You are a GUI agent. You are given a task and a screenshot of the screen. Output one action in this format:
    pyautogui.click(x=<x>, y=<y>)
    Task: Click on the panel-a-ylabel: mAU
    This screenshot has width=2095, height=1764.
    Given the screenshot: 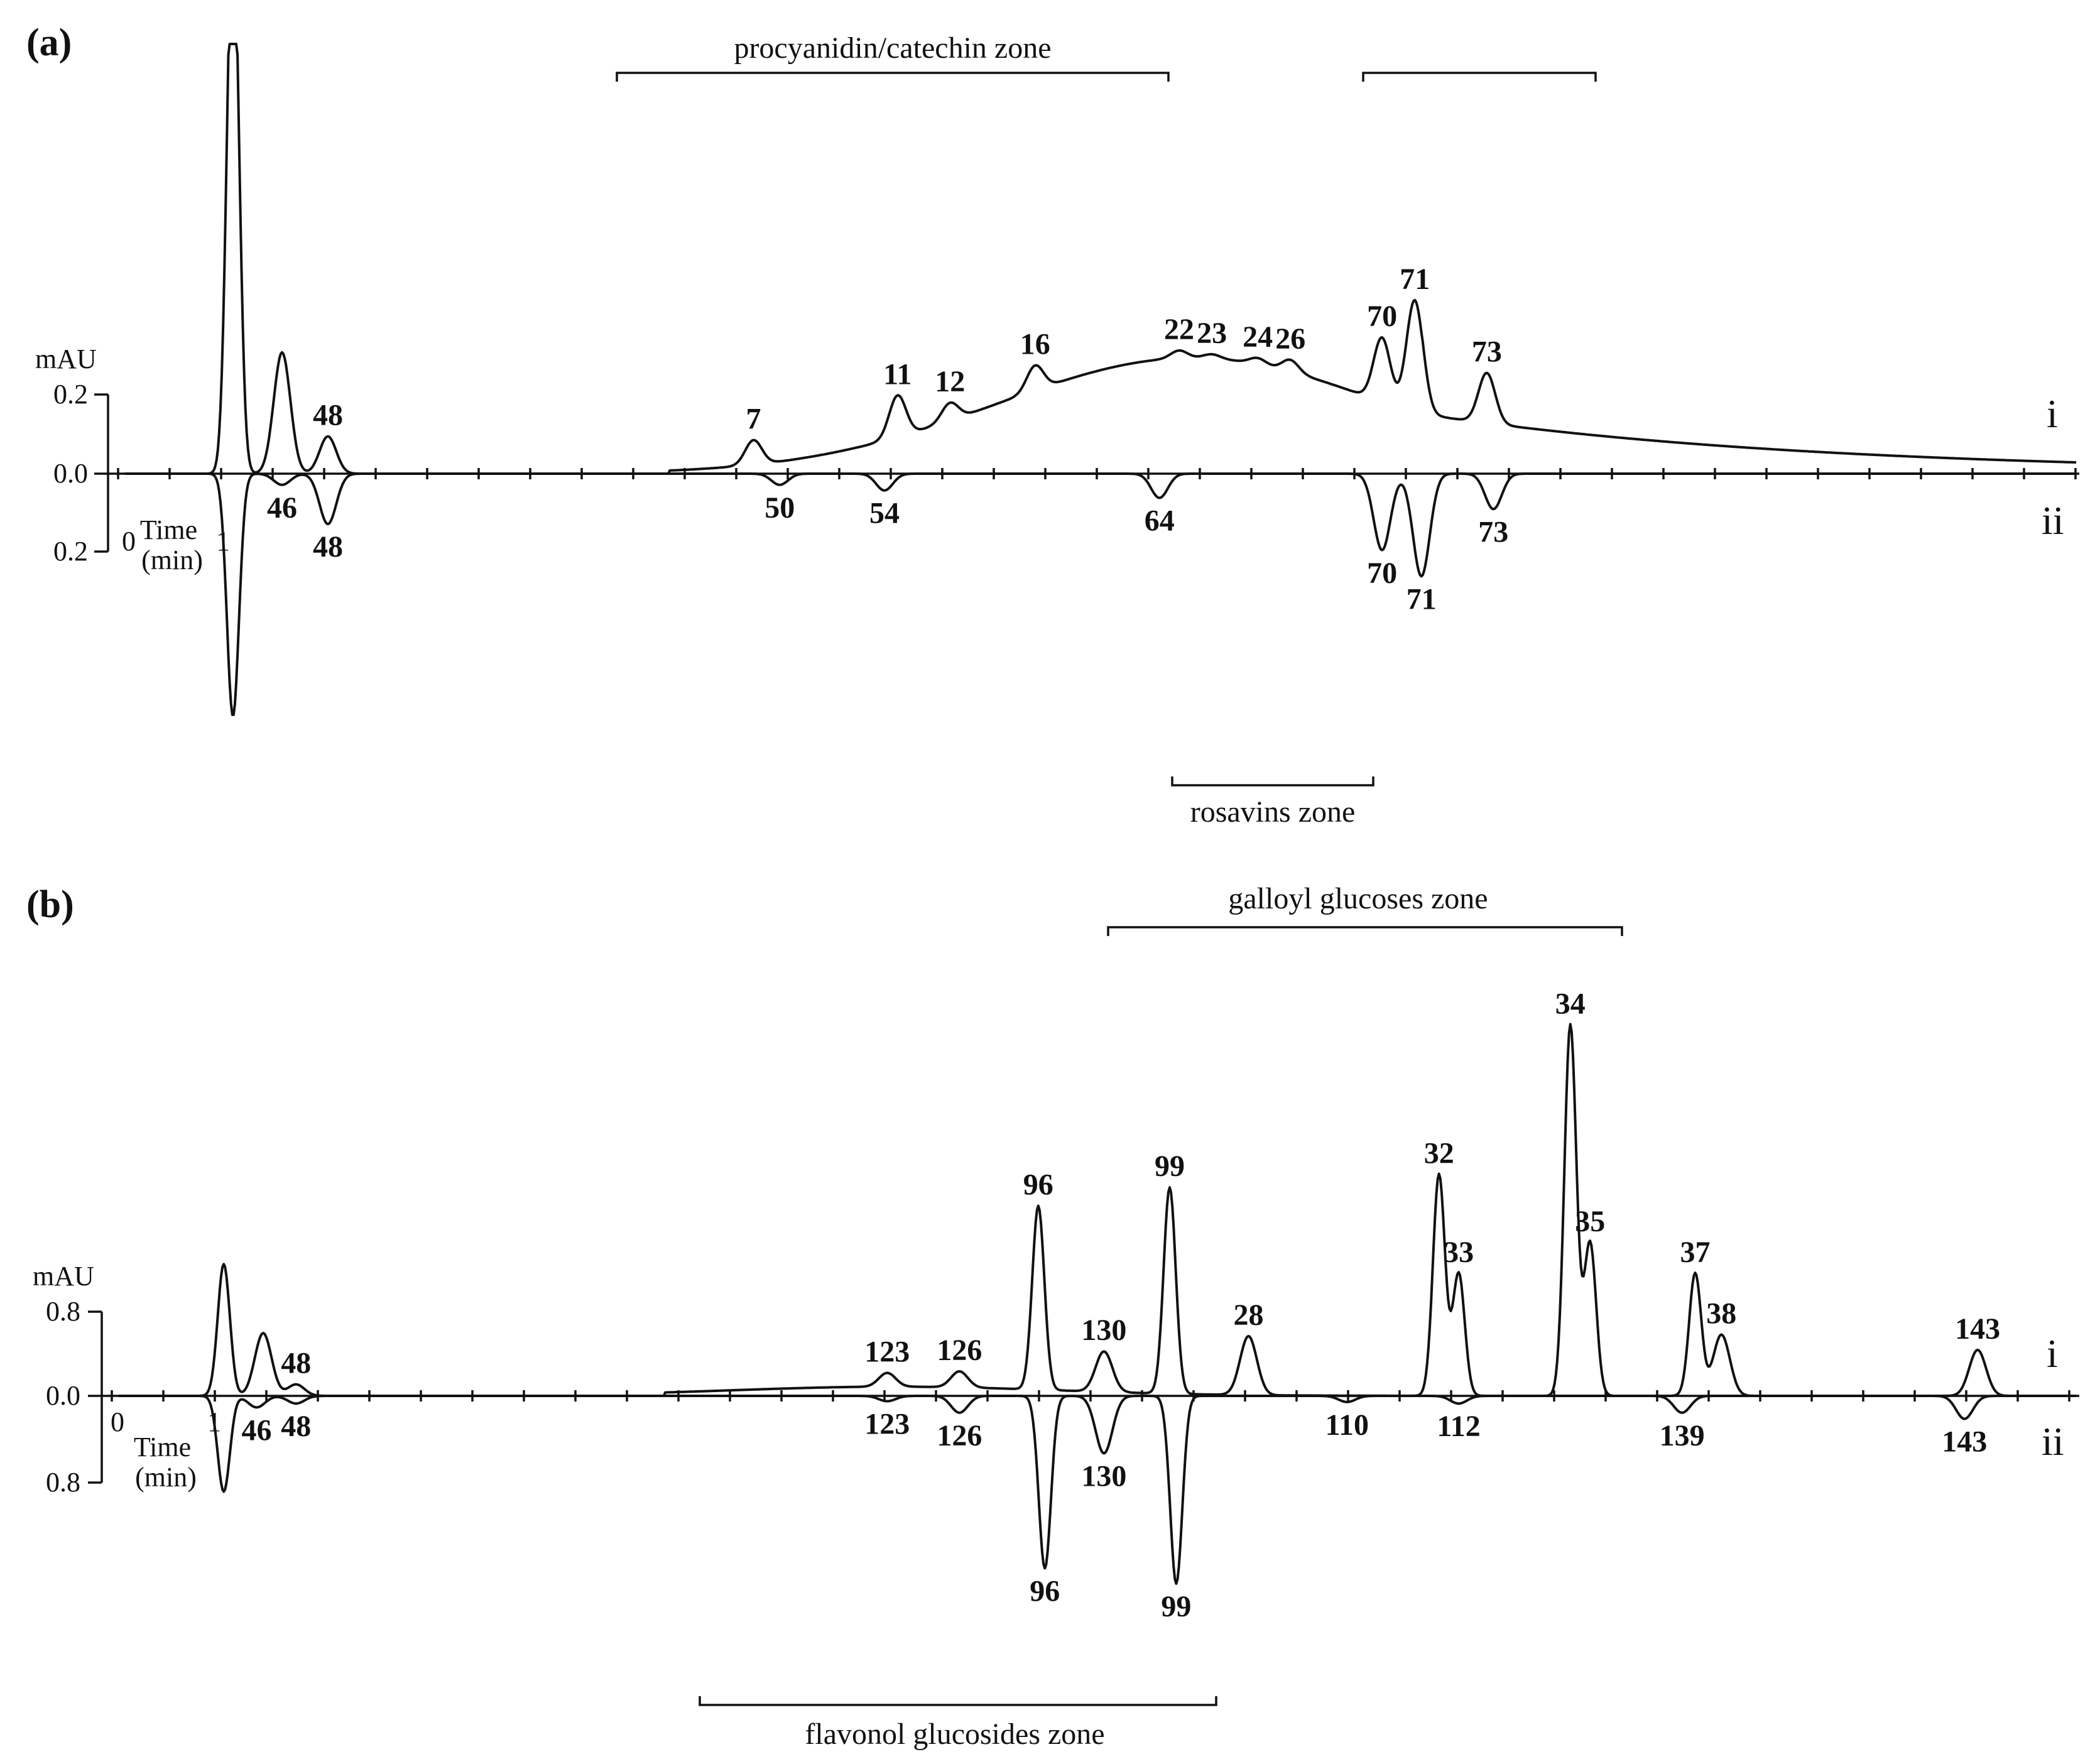 What is the action you would take?
    pyautogui.click(x=66, y=359)
    